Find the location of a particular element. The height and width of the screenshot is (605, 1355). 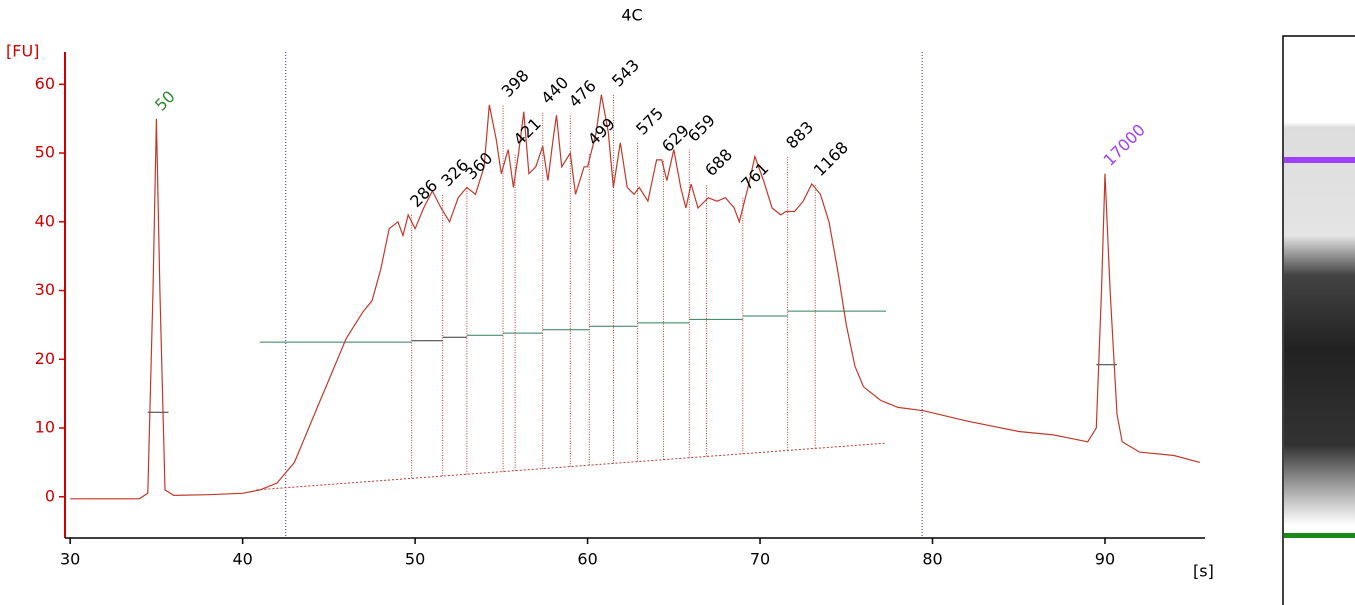

y-tick-label: 40 is located at coordinates (45, 220).